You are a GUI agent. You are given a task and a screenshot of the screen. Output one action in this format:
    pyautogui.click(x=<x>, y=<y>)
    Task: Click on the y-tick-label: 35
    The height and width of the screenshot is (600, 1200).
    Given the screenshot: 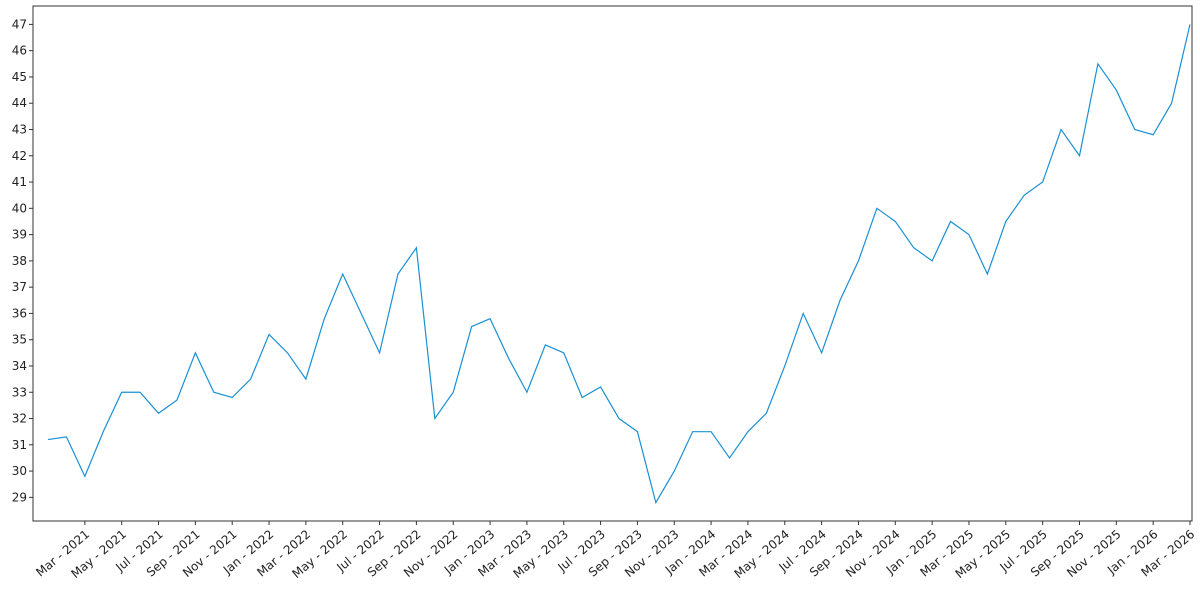 What is the action you would take?
    pyautogui.click(x=19, y=340)
    